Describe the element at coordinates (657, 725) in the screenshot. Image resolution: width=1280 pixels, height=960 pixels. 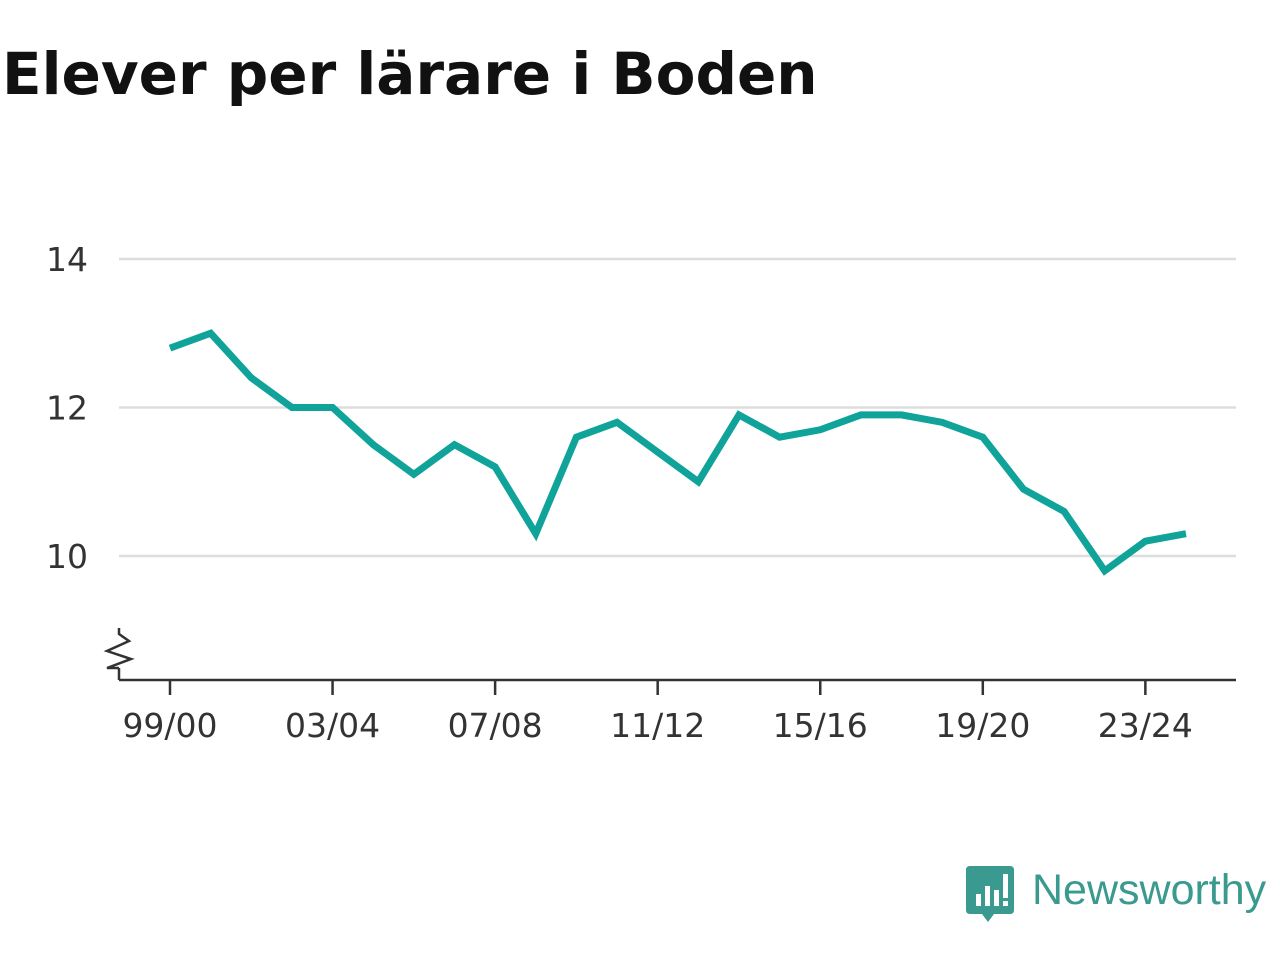
I see `x-tick-label: 11/12` at that location.